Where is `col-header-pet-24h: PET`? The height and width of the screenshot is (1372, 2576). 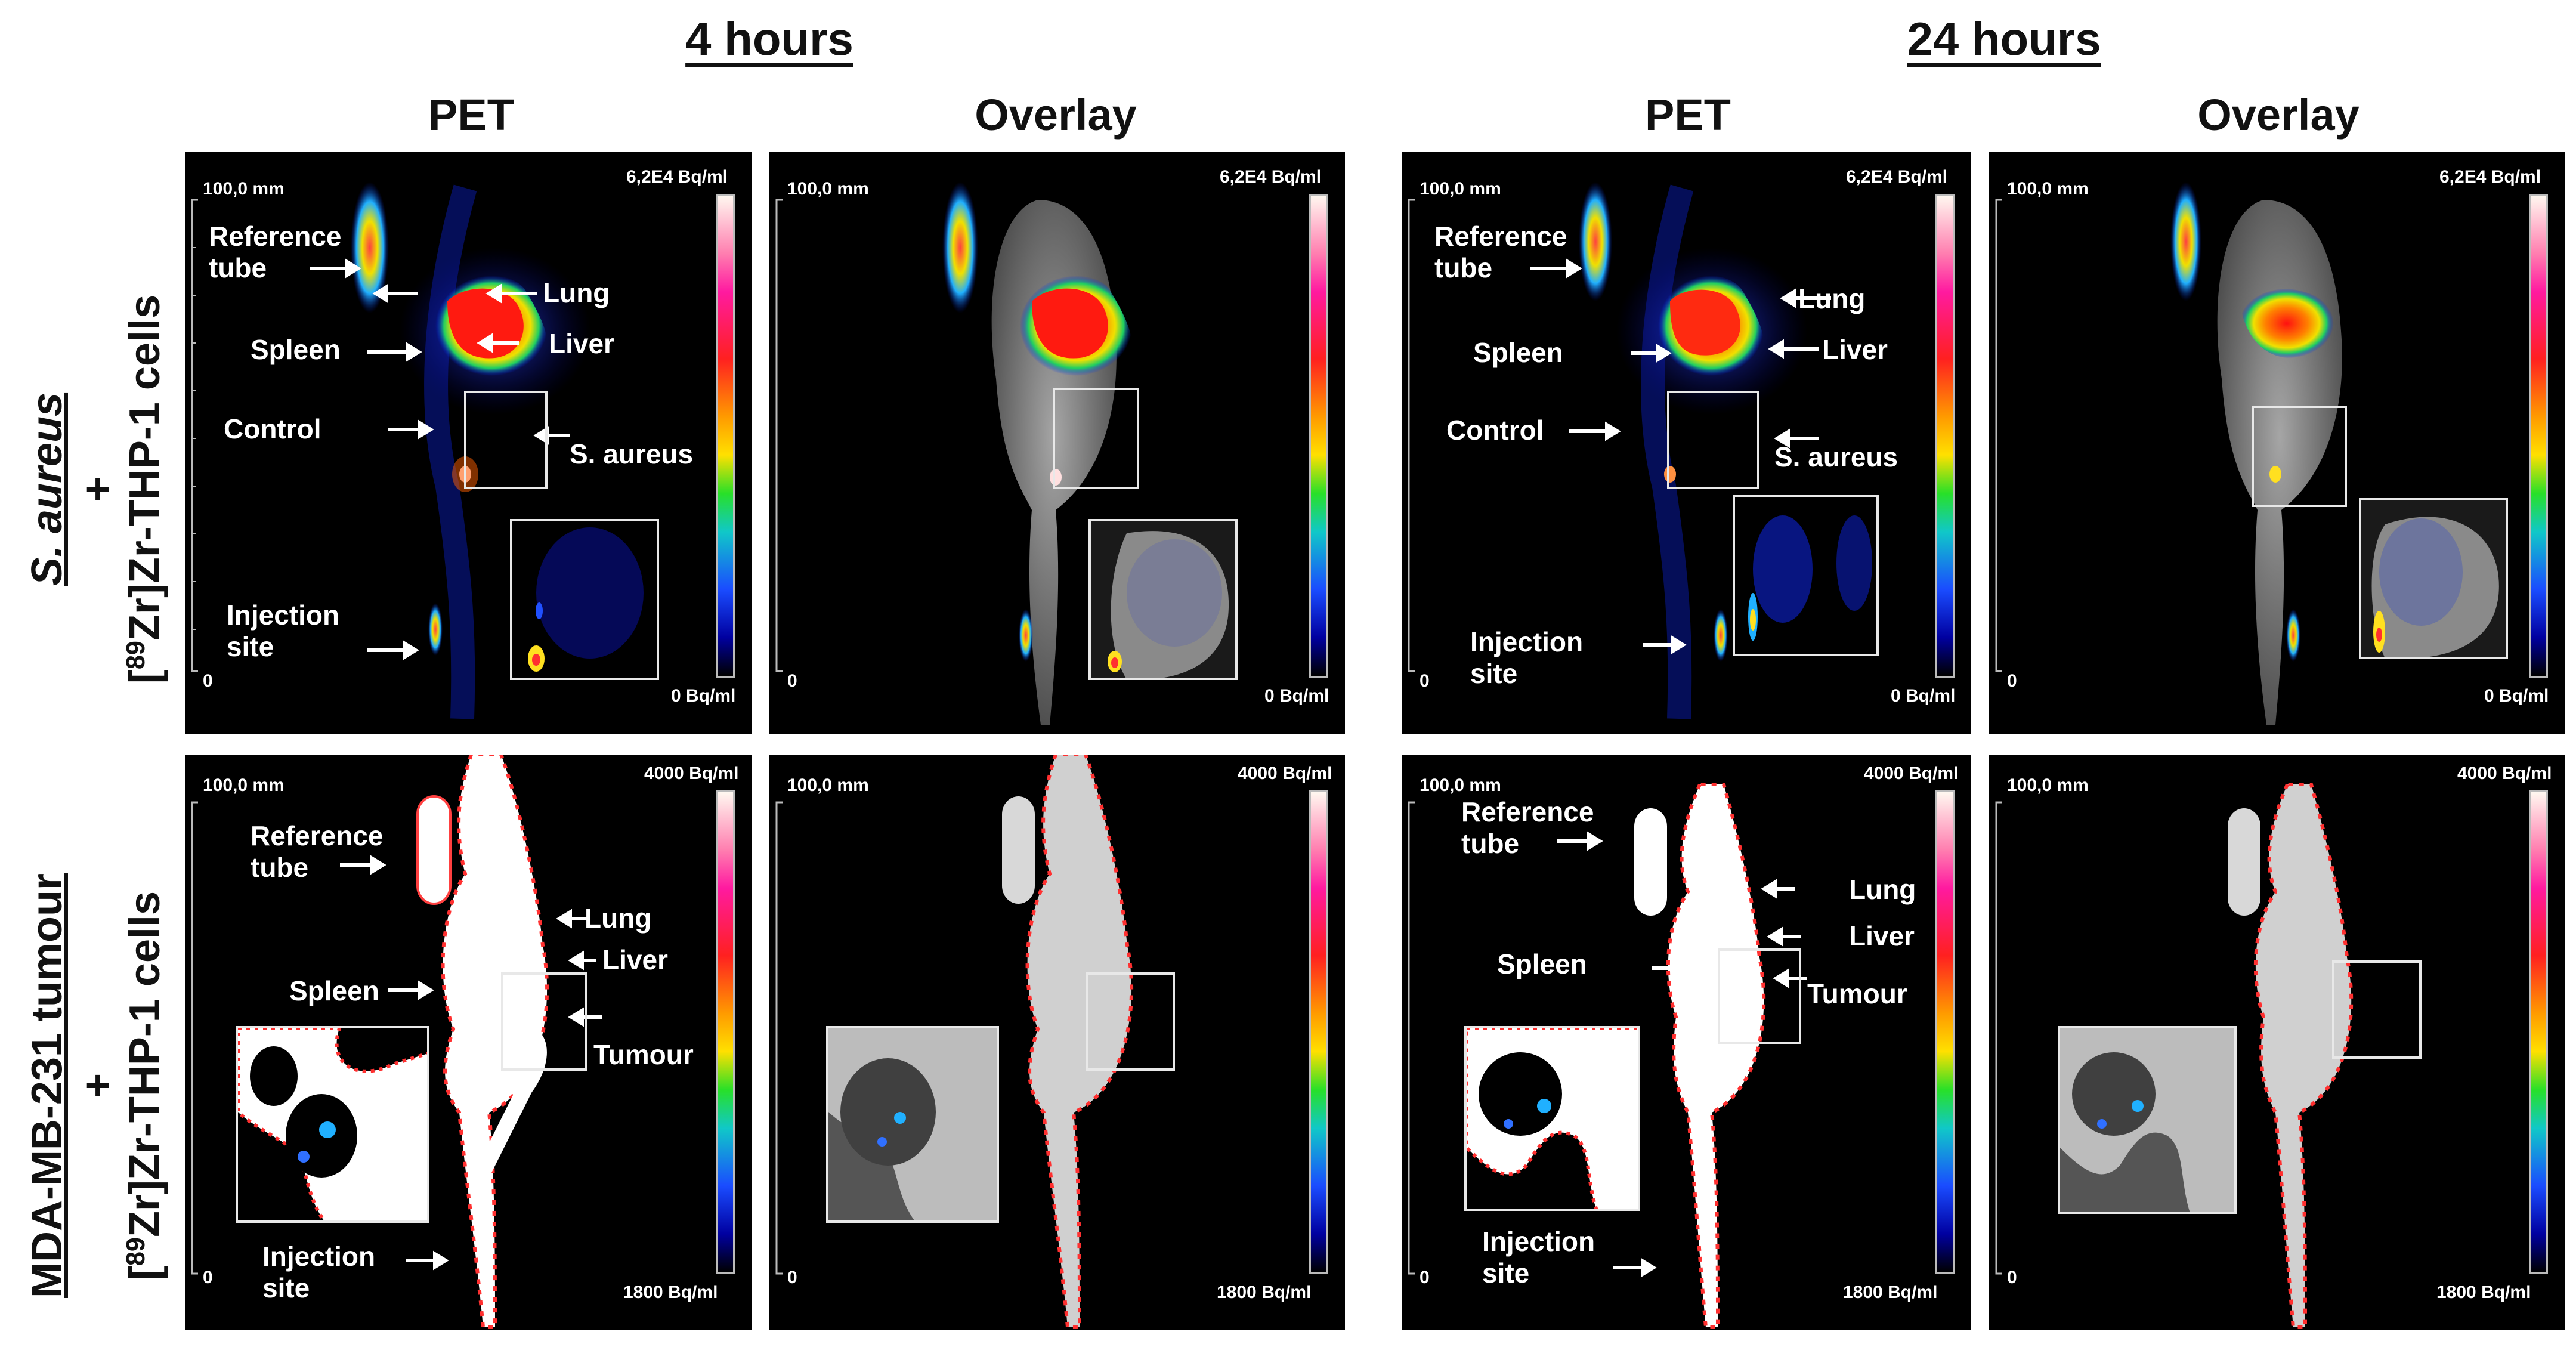
col-header-pet-24h: PET is located at coordinates (1688, 115).